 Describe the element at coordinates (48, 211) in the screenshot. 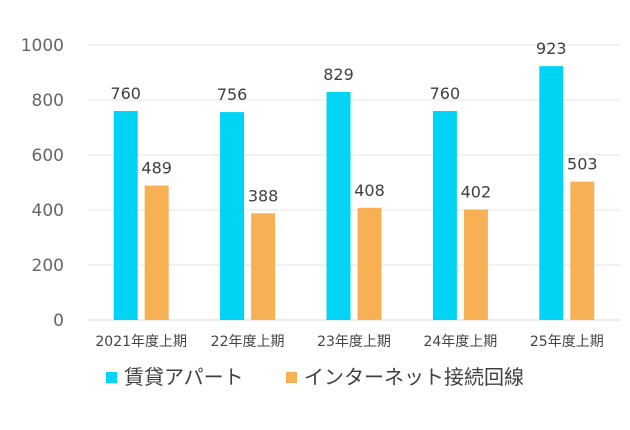

I see `y-tick-label: 400` at that location.